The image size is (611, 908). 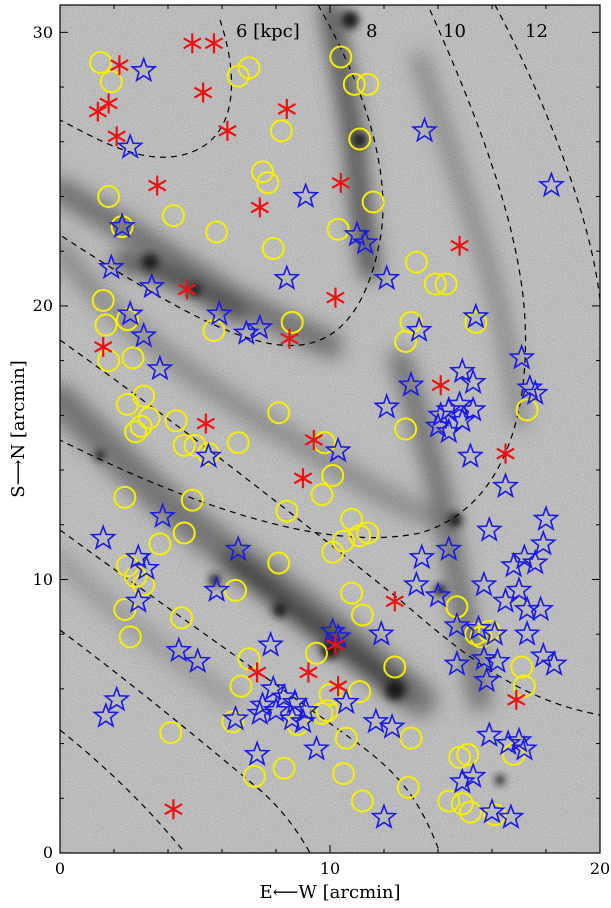 What do you see at coordinates (43, 579) in the screenshot?
I see `y-tick-label-10: 10` at bounding box center [43, 579].